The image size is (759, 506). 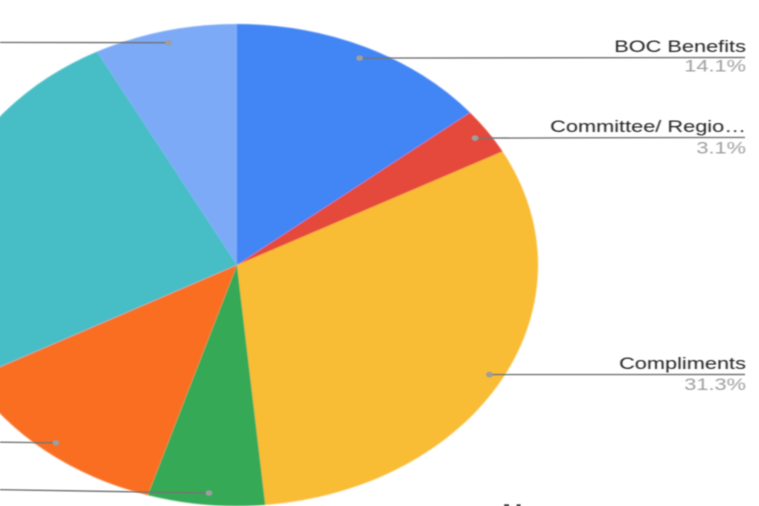 What do you see at coordinates (680, 46) in the screenshot?
I see `svg-text: BOC Benefits` at bounding box center [680, 46].